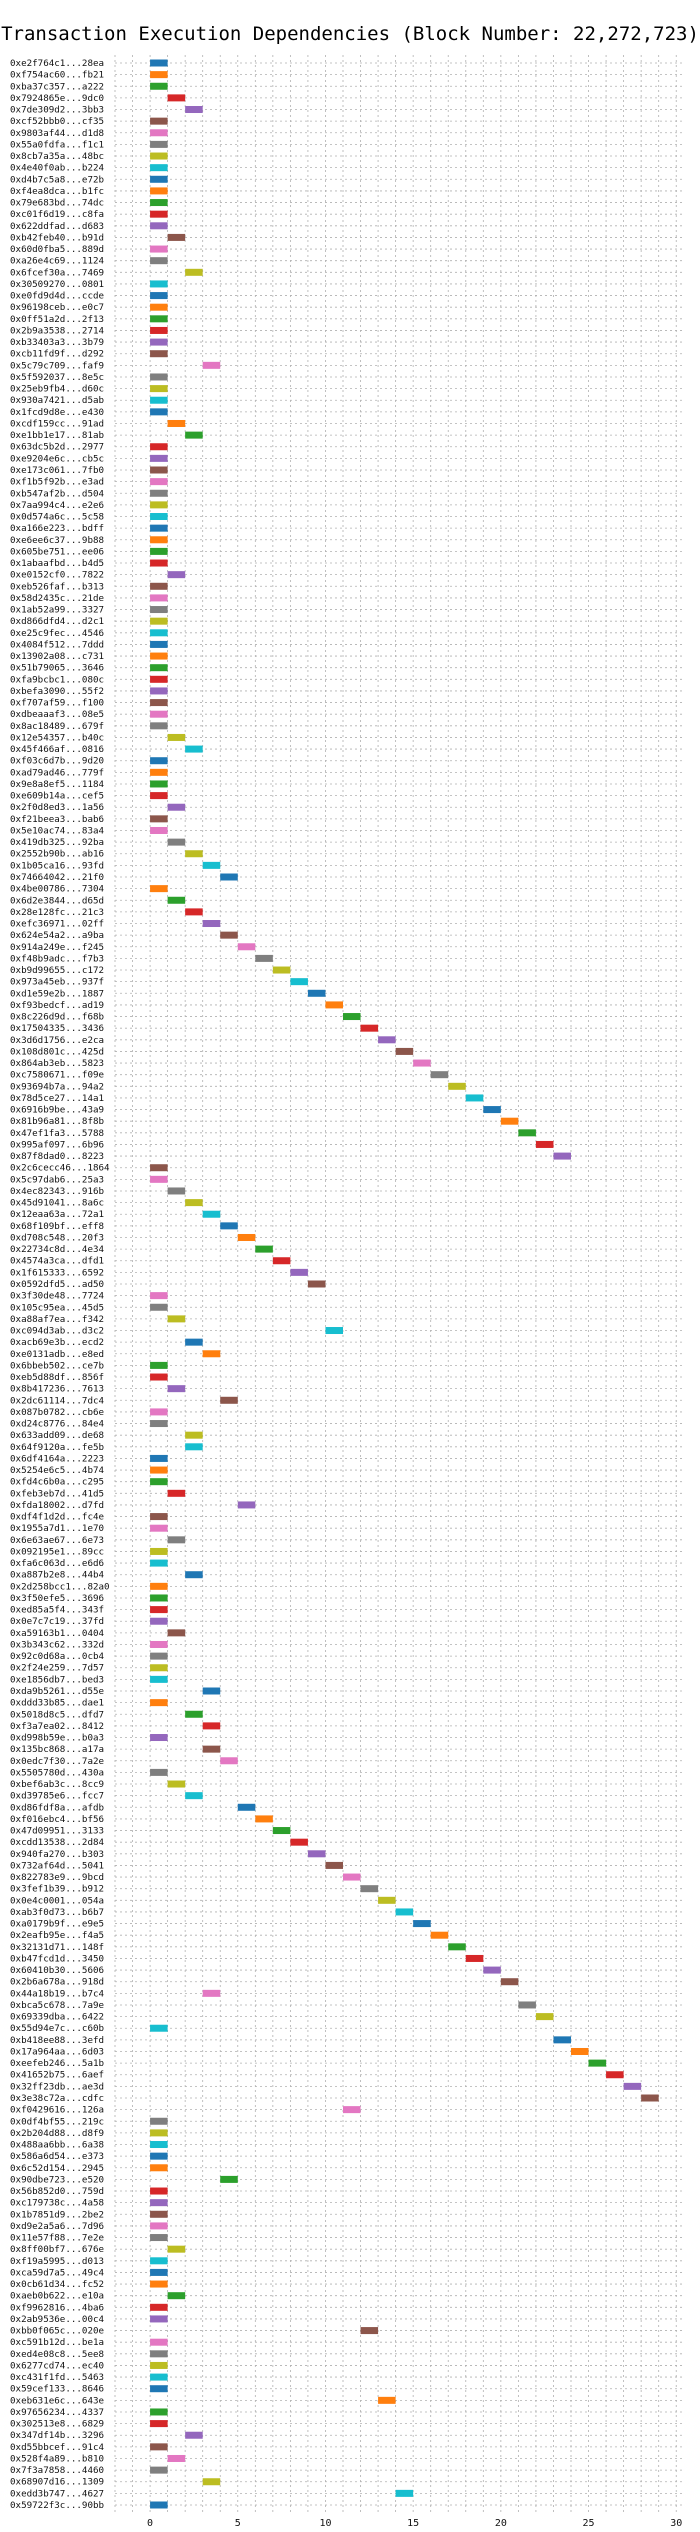  Describe the element at coordinates (57, 2342) in the screenshot. I see `tx-hash-label: 0xc591b12d...be1a` at that location.